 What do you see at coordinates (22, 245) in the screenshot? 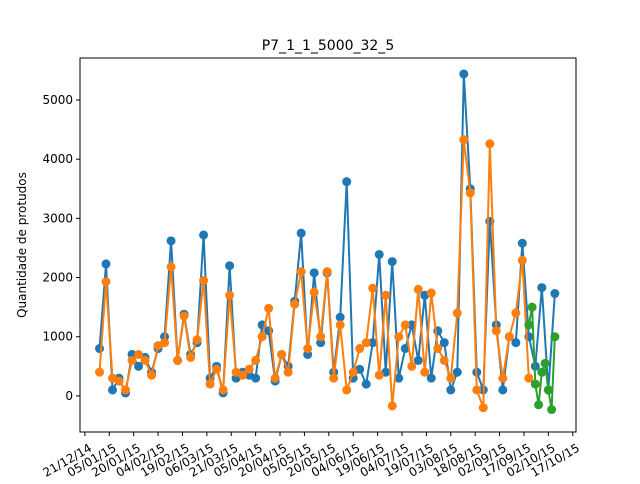
I see `y-axis-label: Quantidade de protudos` at bounding box center [22, 245].